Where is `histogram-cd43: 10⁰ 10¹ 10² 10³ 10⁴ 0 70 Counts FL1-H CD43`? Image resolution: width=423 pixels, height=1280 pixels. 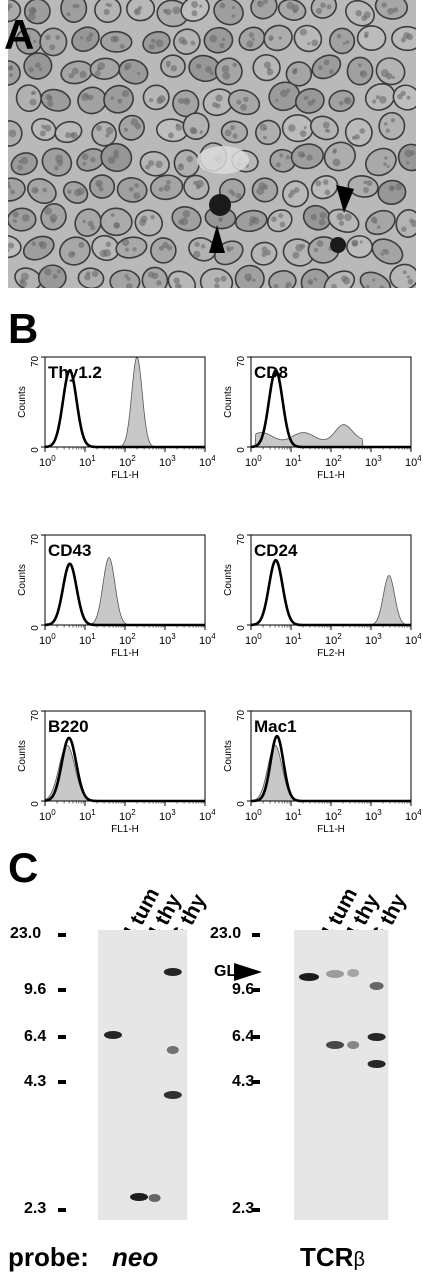 histogram-cd43: 10⁰ 10¹ 10² 10³ 10⁴ 0 70 Counts FL1-H CD43 is located at coordinates (110, 602).